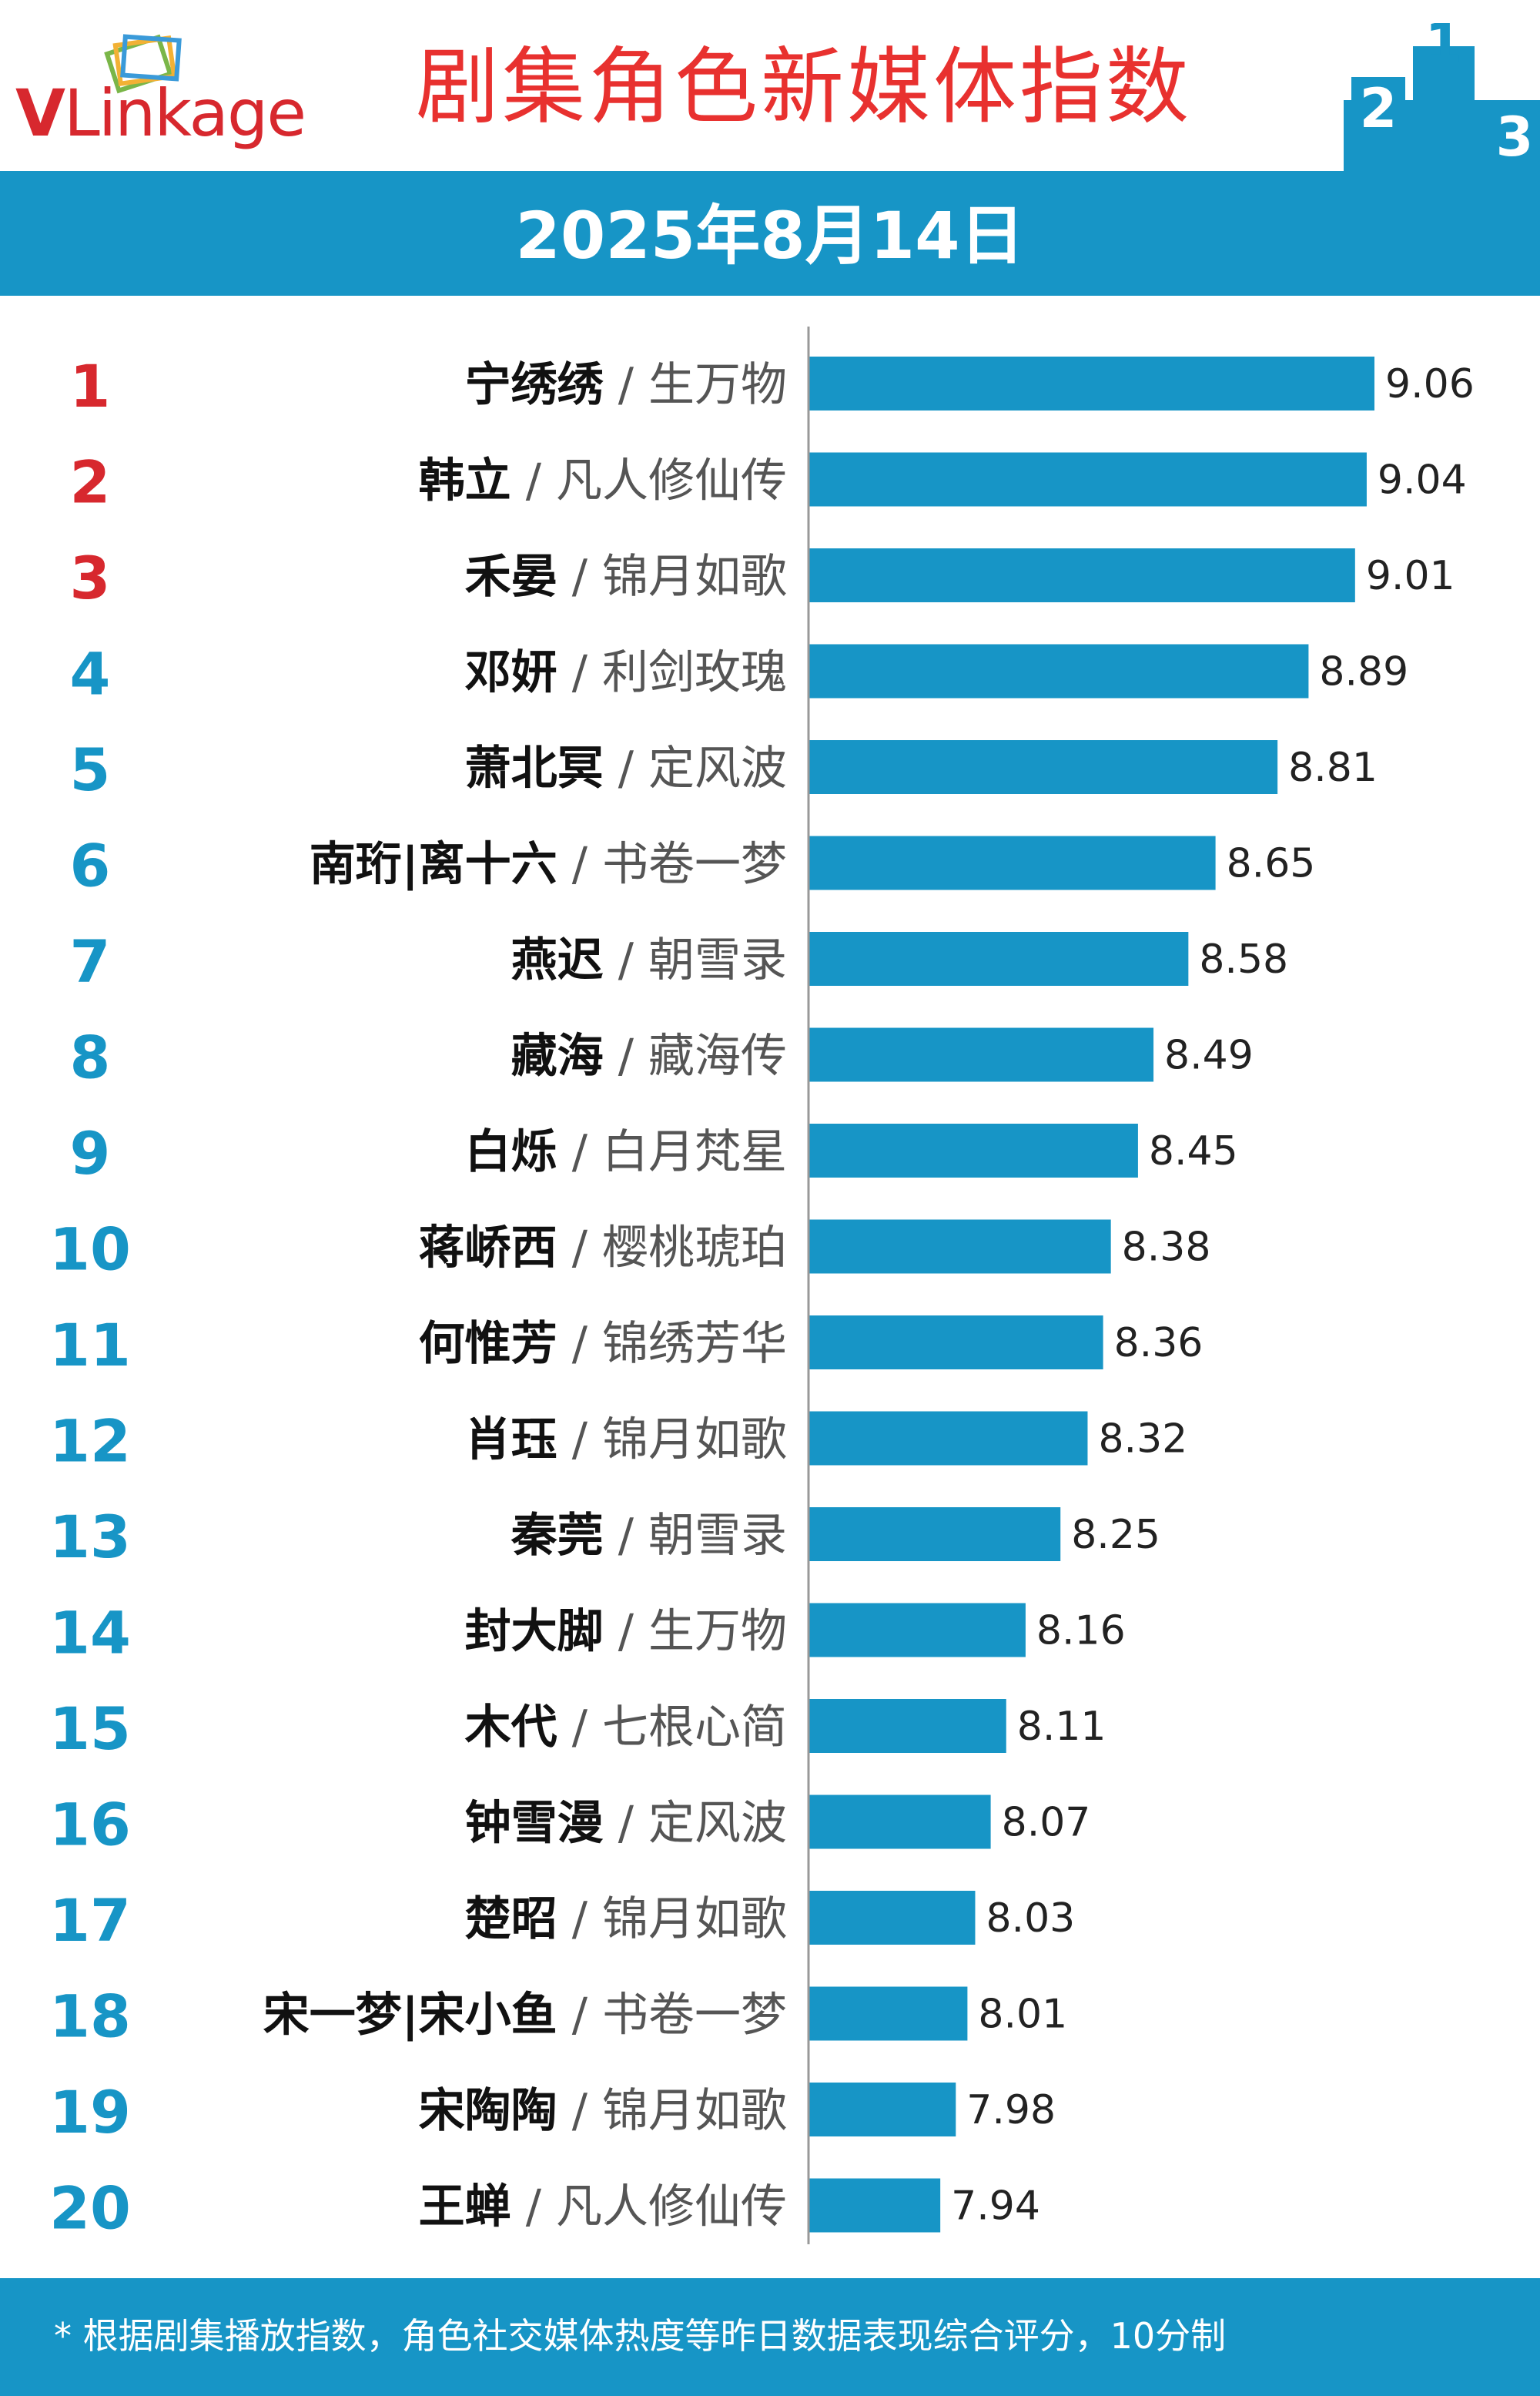  What do you see at coordinates (1243, 960) in the screenshot?
I see `value-label-7: 8.58` at bounding box center [1243, 960].